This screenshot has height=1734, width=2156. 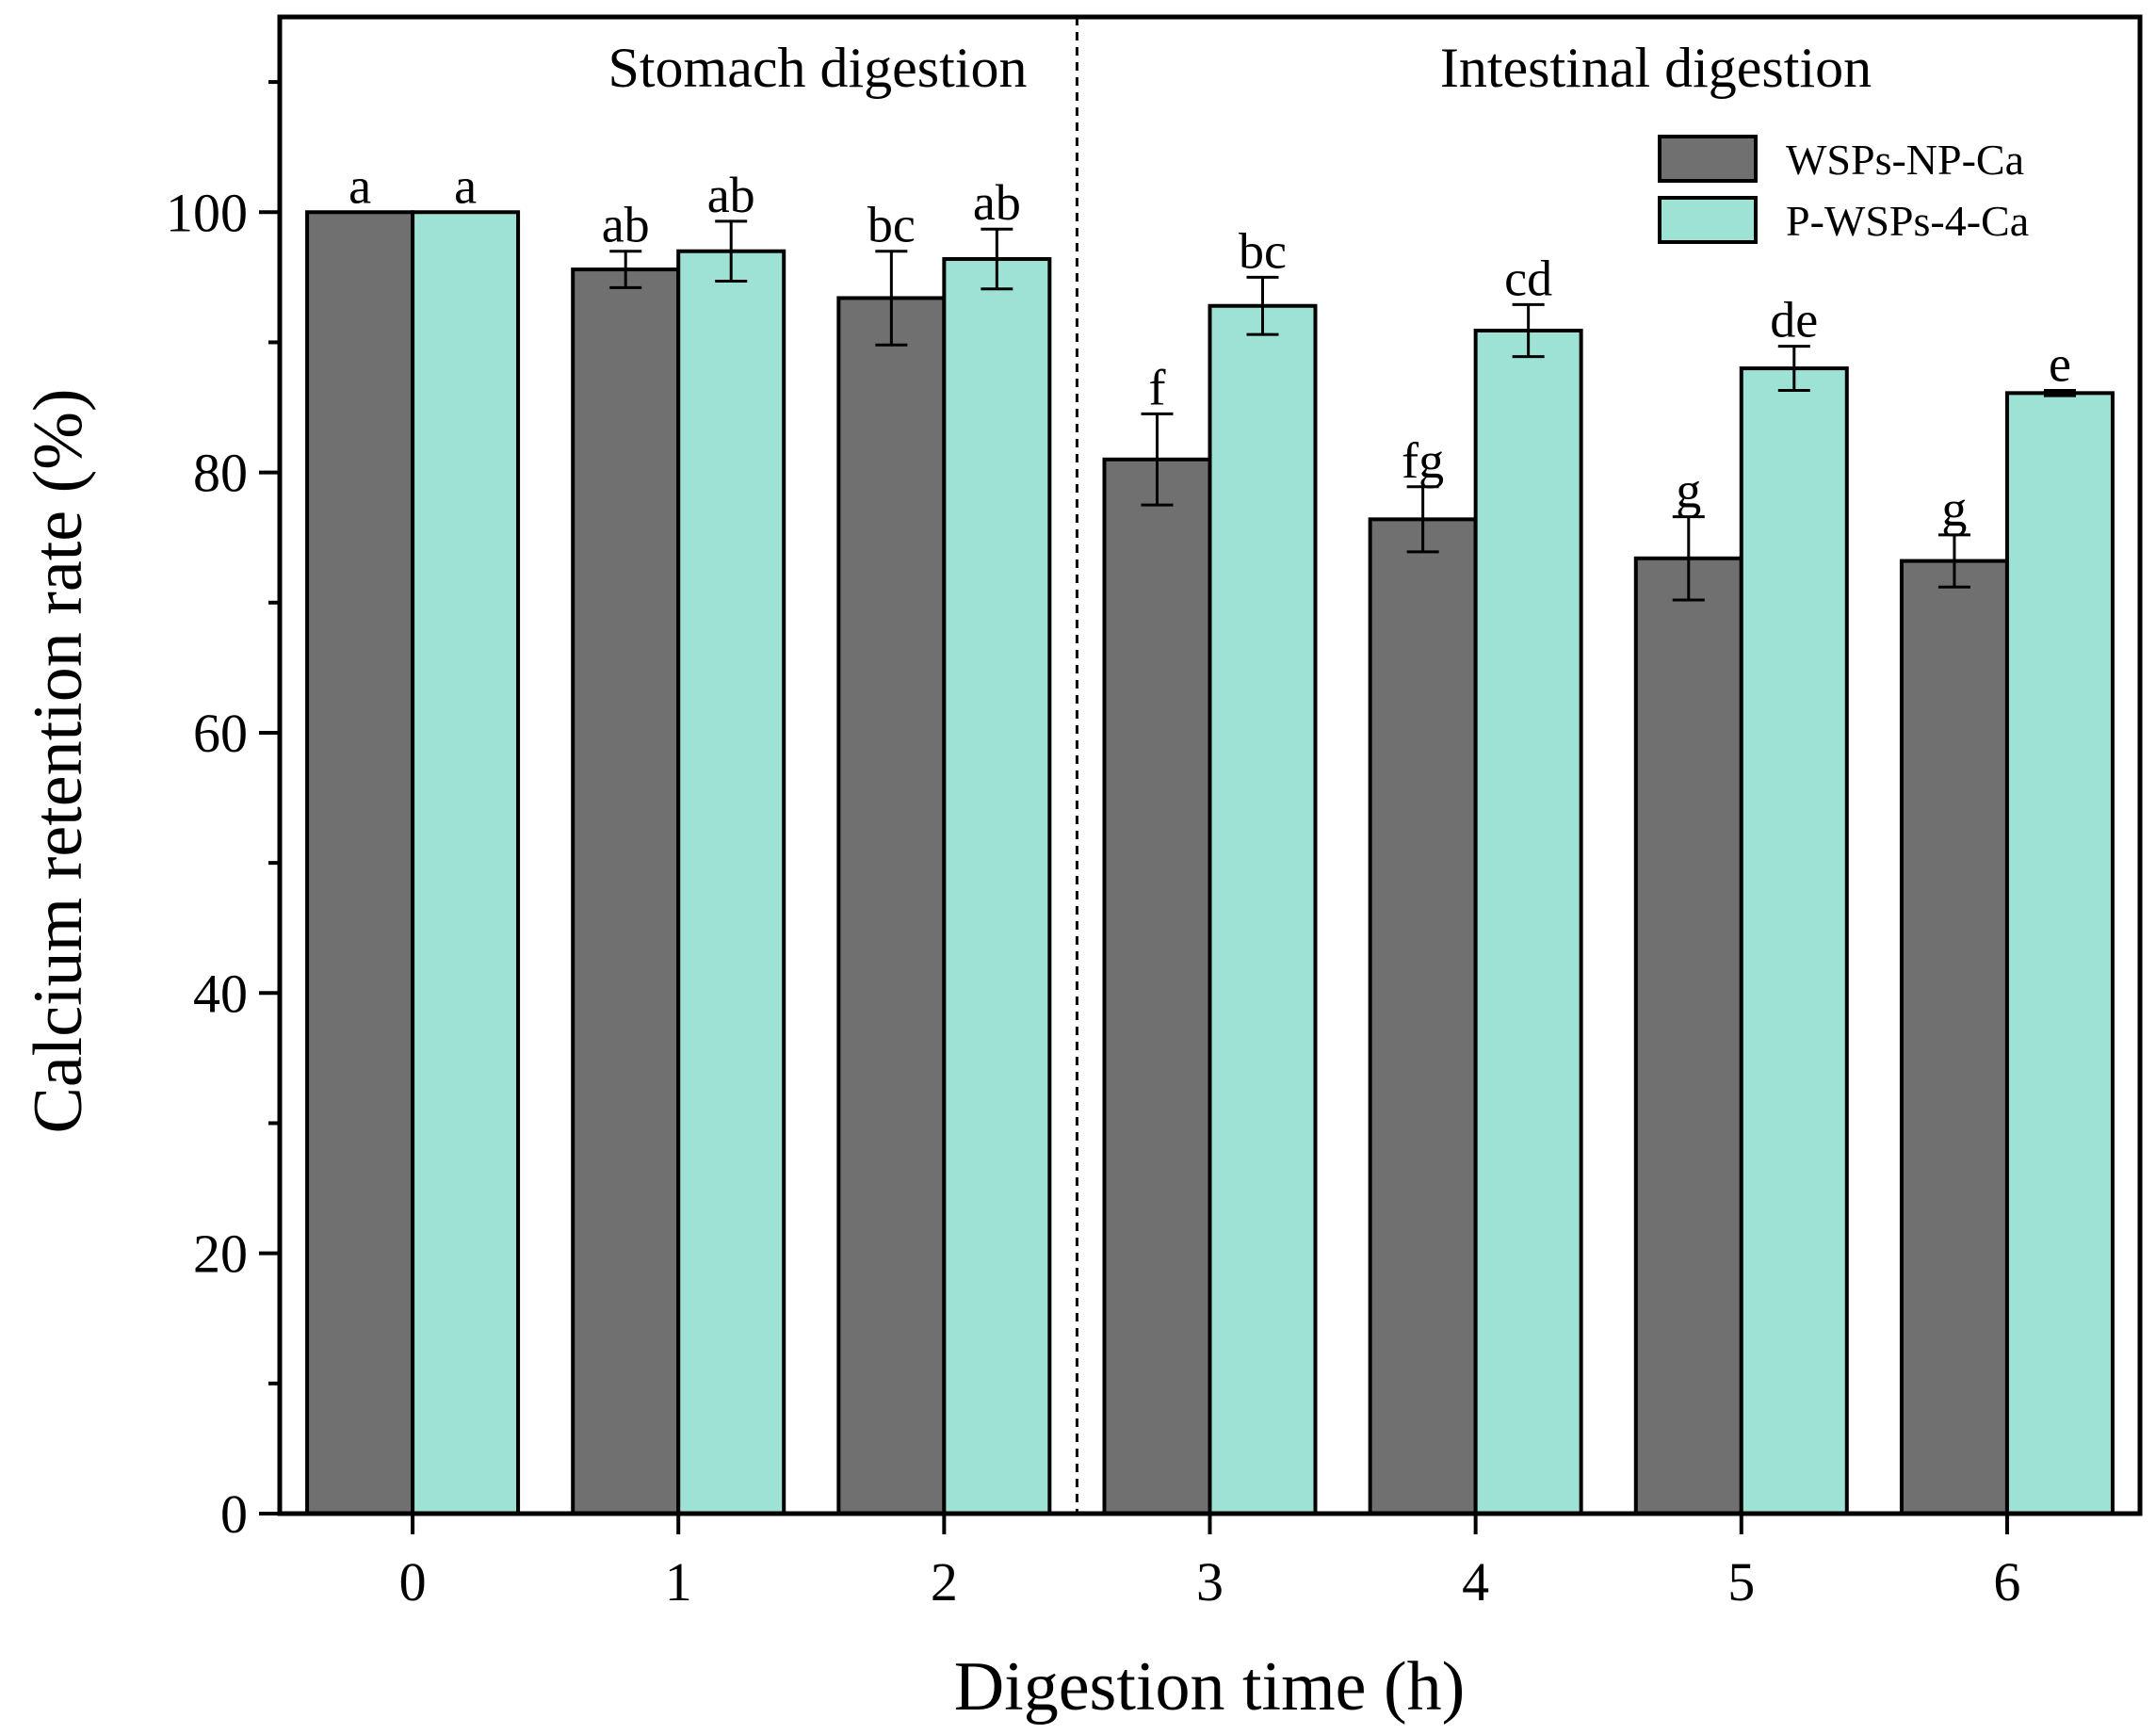 I want to click on legend: WSPs-NP-Ca P-WSPs-4-Ca, so click(x=1844, y=190).